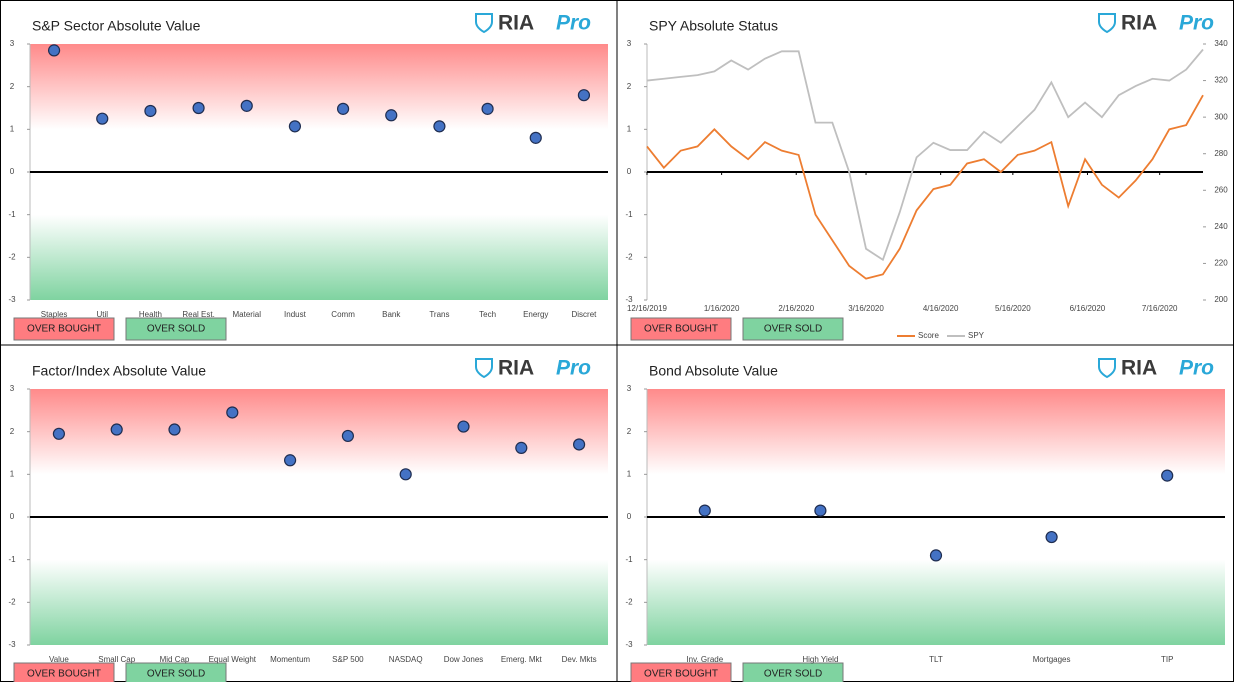 The height and width of the screenshot is (682, 1234). Describe the element at coordinates (722, 308) in the screenshot. I see `x-tick-label: 1/16/2020` at that location.